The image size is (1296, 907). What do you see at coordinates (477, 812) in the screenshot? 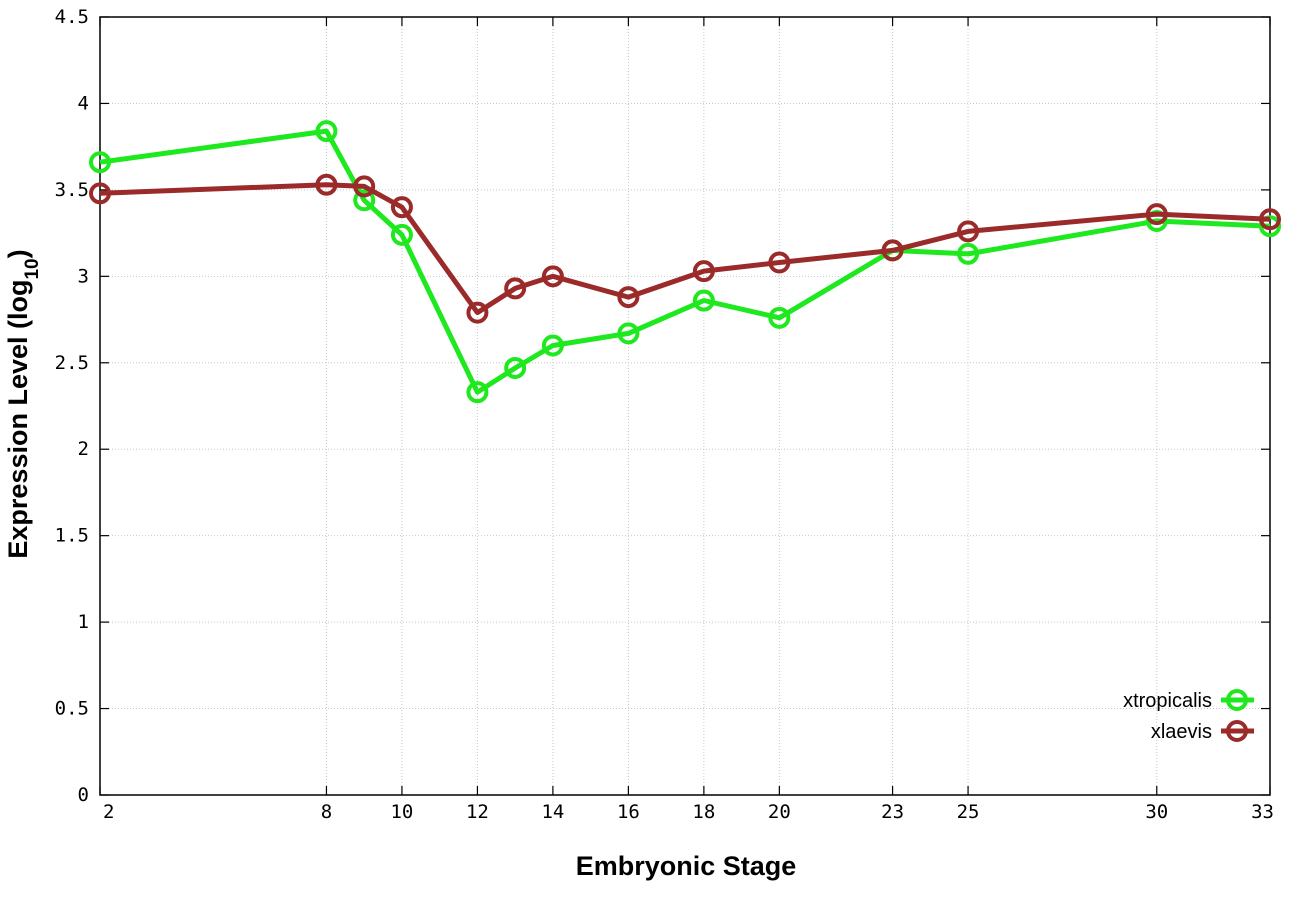
I see `x-tick-label: 12` at bounding box center [477, 812].